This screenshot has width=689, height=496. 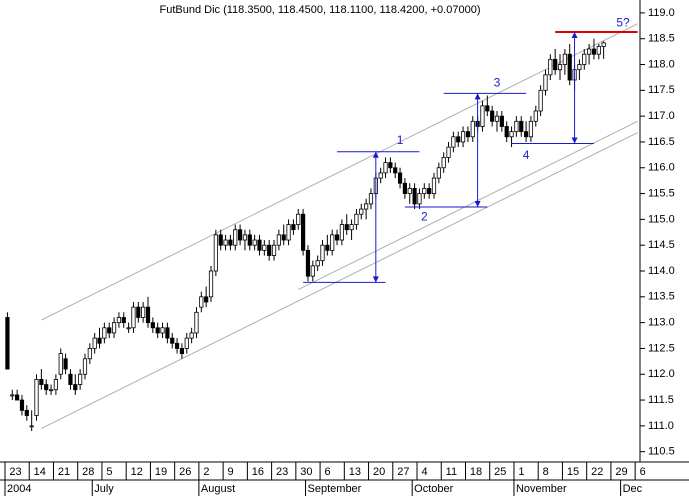 What do you see at coordinates (661, 400) in the screenshot?
I see `y-tick-label: 111.5` at bounding box center [661, 400].